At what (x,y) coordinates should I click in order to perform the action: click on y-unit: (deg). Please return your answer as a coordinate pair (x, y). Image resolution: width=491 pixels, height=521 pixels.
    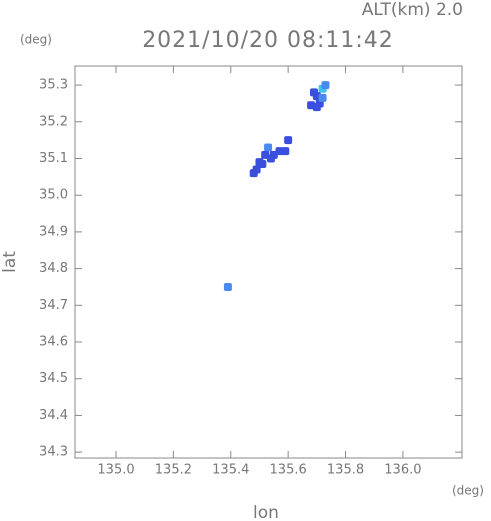
    Looking at the image, I should click on (36, 40).